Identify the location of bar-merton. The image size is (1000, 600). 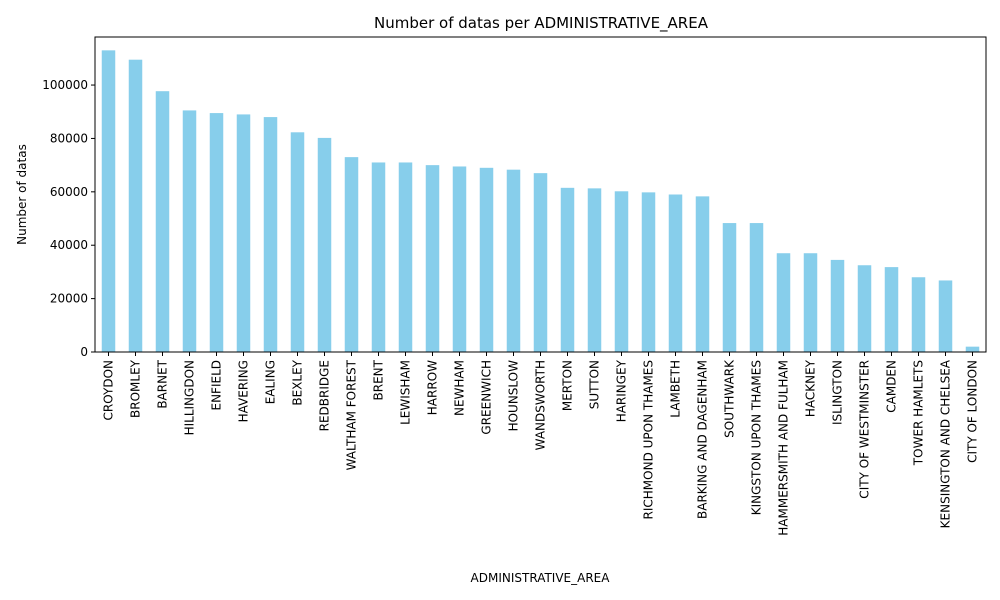
(567, 269).